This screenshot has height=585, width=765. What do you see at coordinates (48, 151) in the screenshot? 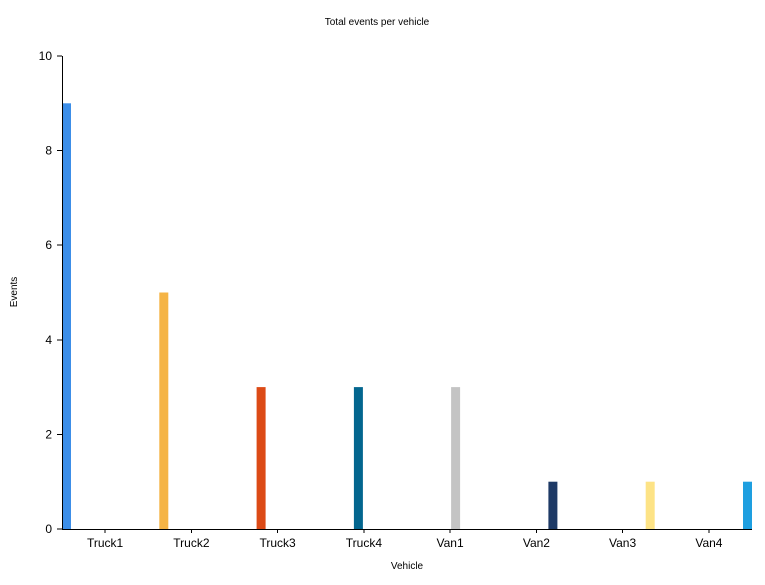
I see `y-tick-label: 8` at bounding box center [48, 151].